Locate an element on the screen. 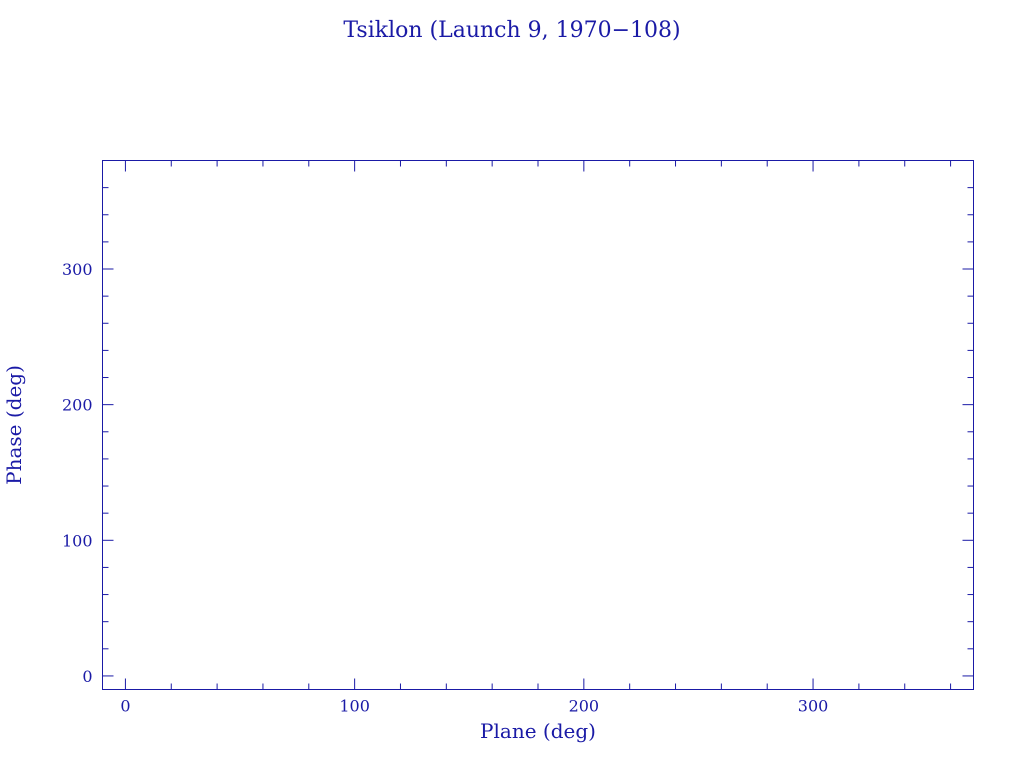  y-tick-label: 0 is located at coordinates (87, 676).